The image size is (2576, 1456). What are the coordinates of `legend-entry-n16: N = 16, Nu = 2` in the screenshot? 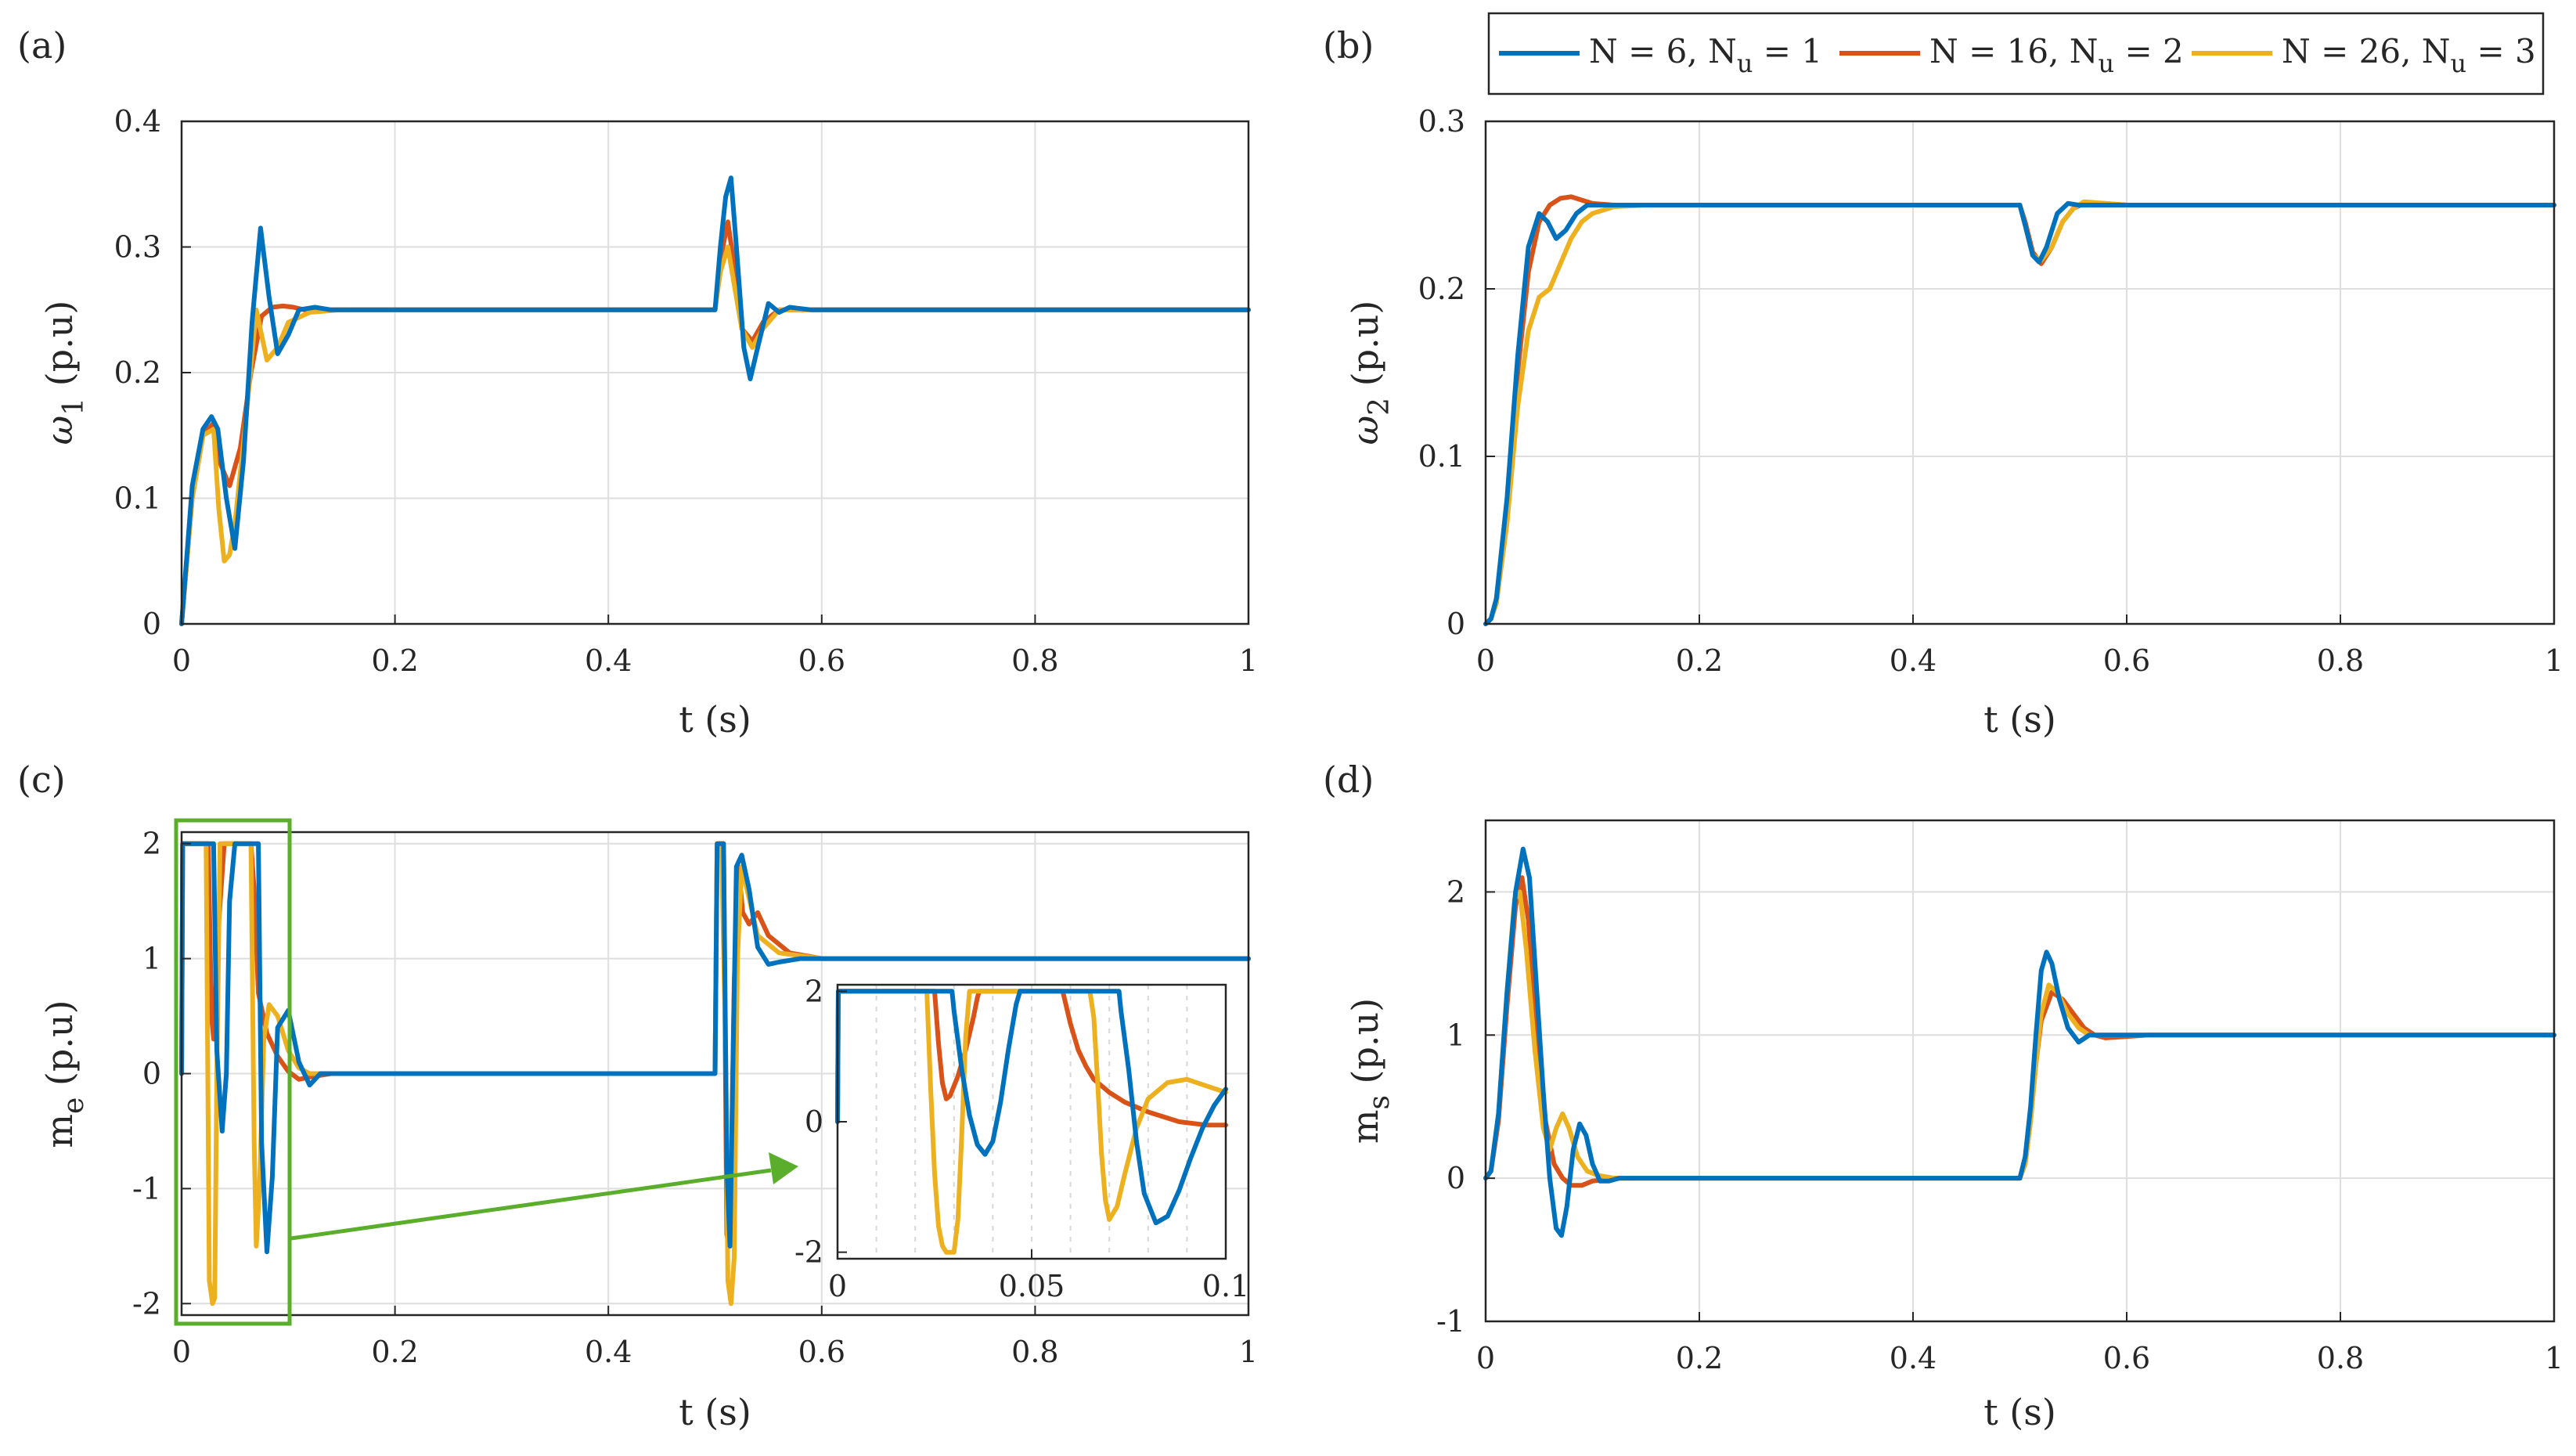 It's located at (2056, 55).